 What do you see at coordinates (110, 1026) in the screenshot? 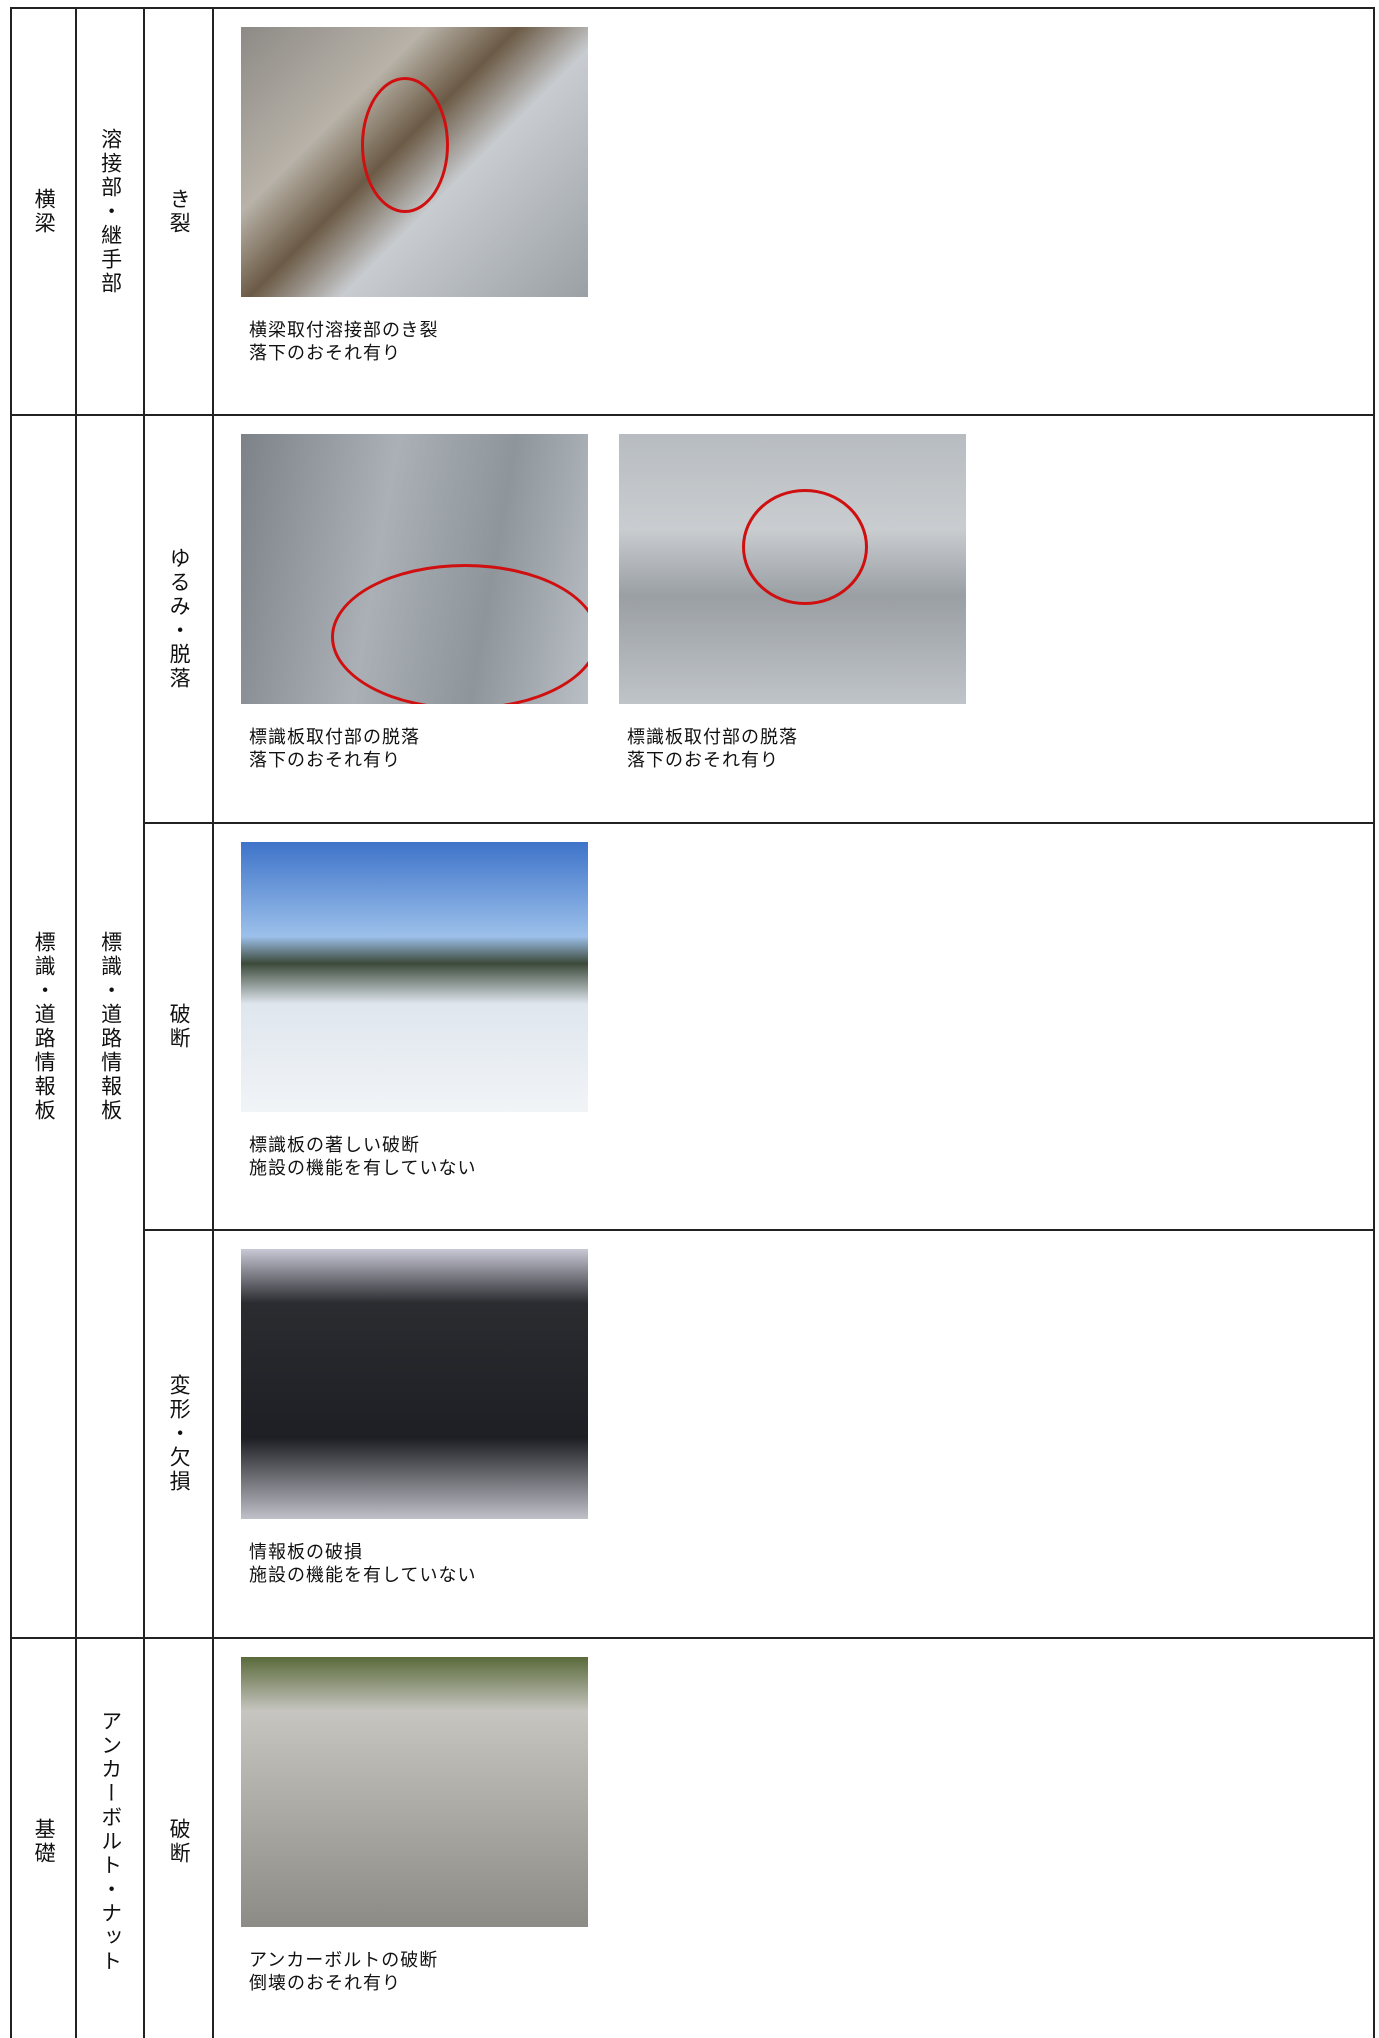
I see `member-cell: 標識・道路情報板` at bounding box center [110, 1026].